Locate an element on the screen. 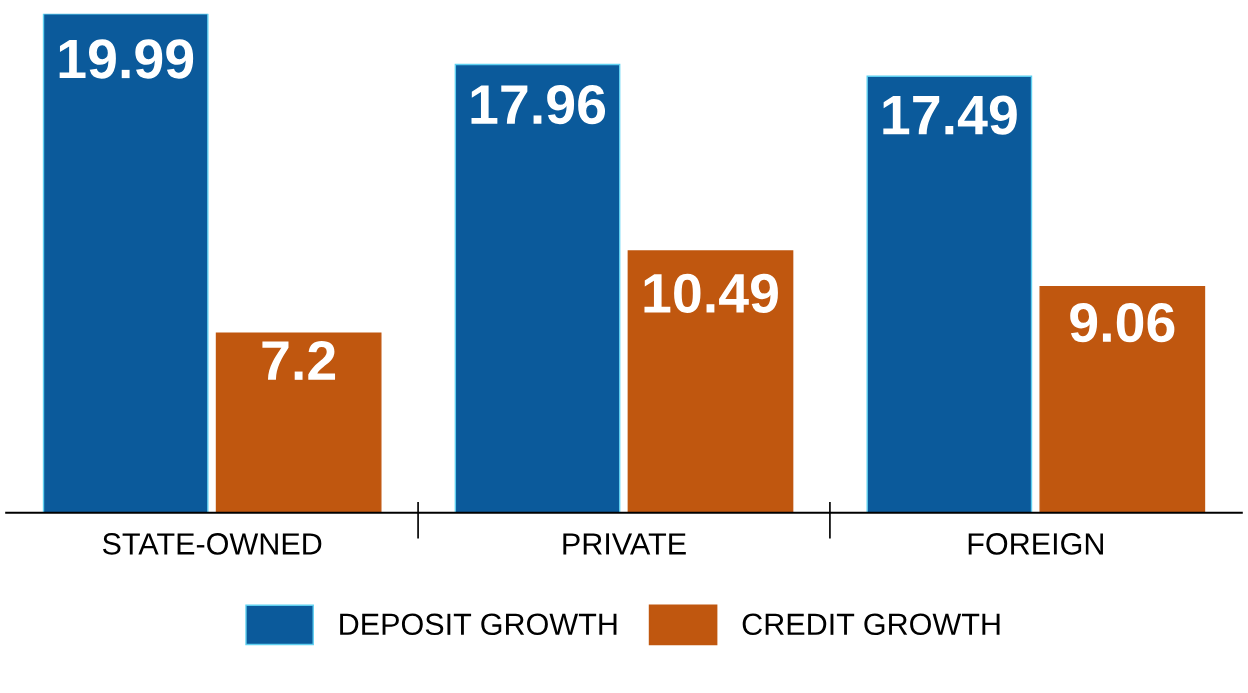 Image resolution: width=1248 pixels, height=693 pixels. data-label: 10.49 is located at coordinates (711, 293).